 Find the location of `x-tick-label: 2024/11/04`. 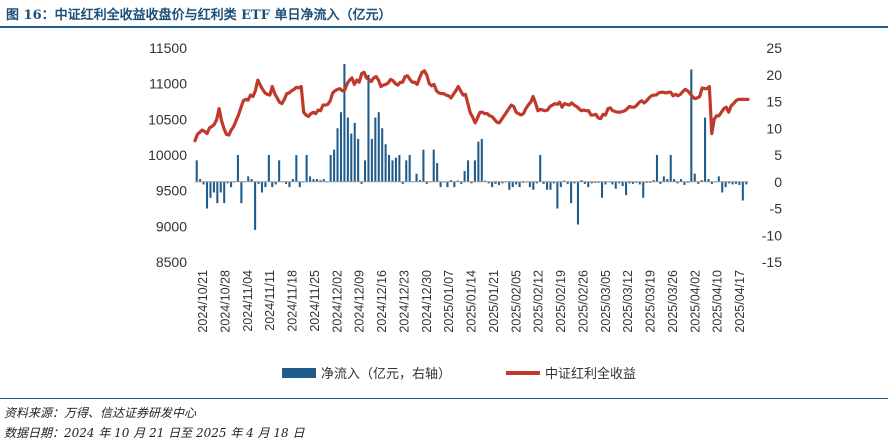

x-tick-label: 2024/11/04 is located at coordinates (248, 301).